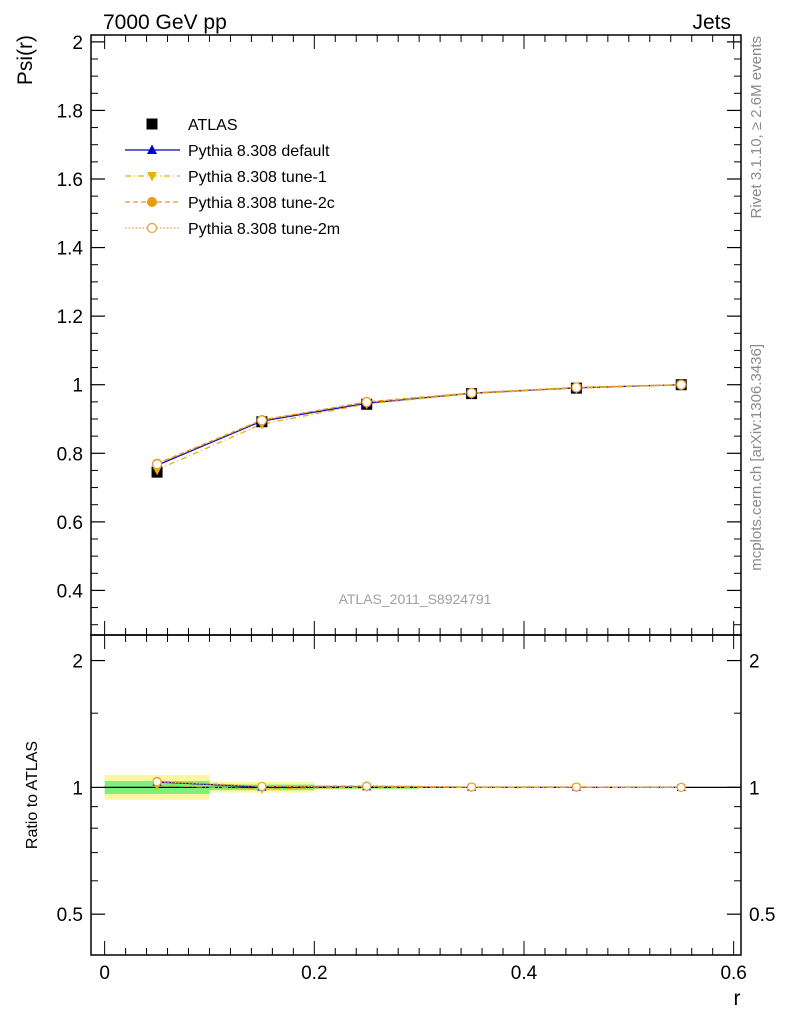 The image size is (786, 1024). What do you see at coordinates (415, 599) in the screenshot?
I see `analysis-label: ATLAS_2011_S8924791` at bounding box center [415, 599].